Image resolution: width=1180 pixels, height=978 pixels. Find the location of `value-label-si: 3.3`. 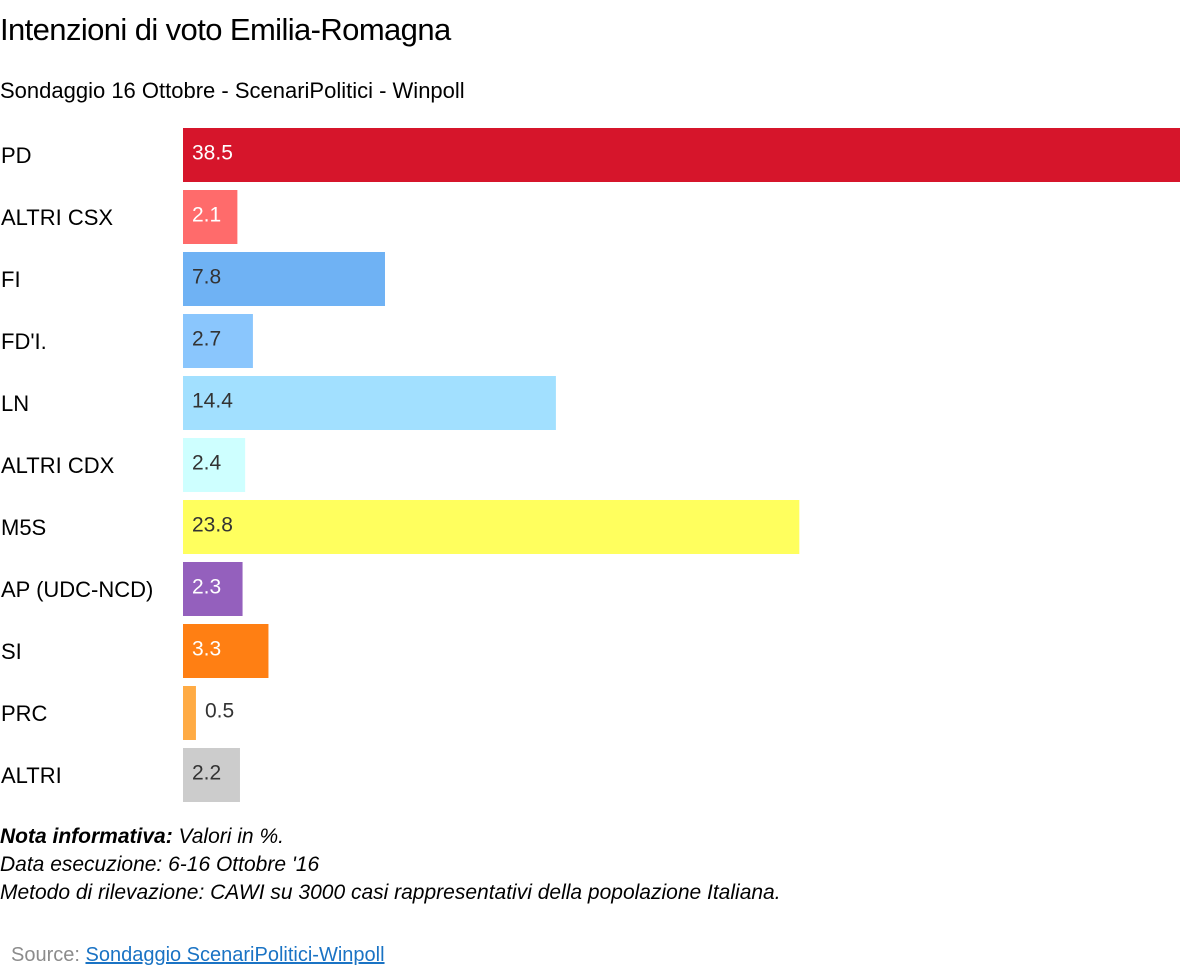

value-label-si: 3.3 is located at coordinates (206, 649).